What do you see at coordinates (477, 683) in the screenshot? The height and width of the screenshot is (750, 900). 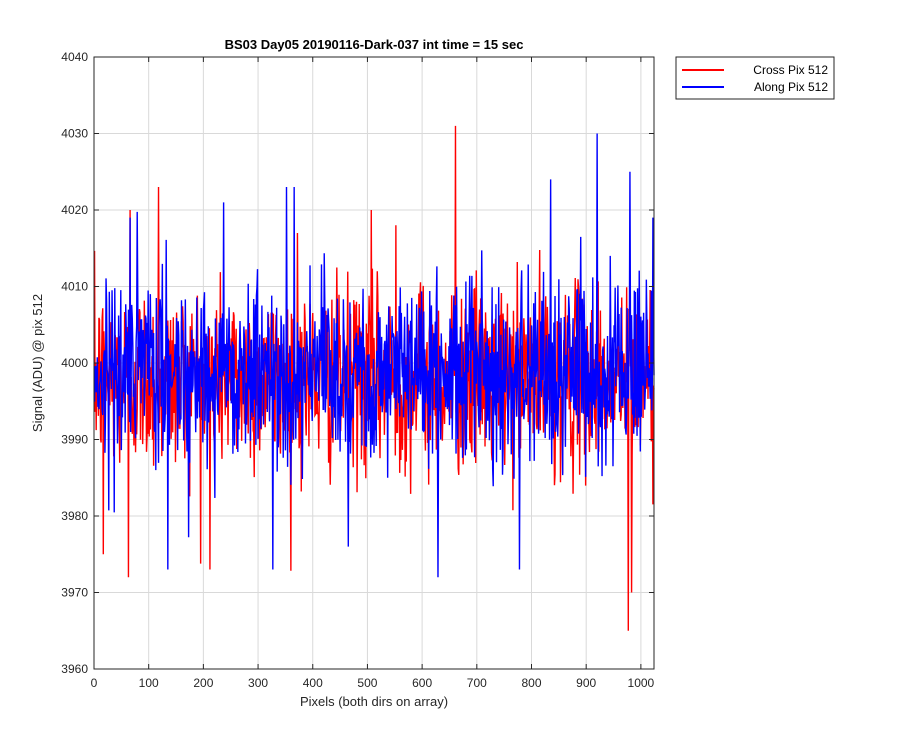 I see `x-tick-label: 700` at bounding box center [477, 683].